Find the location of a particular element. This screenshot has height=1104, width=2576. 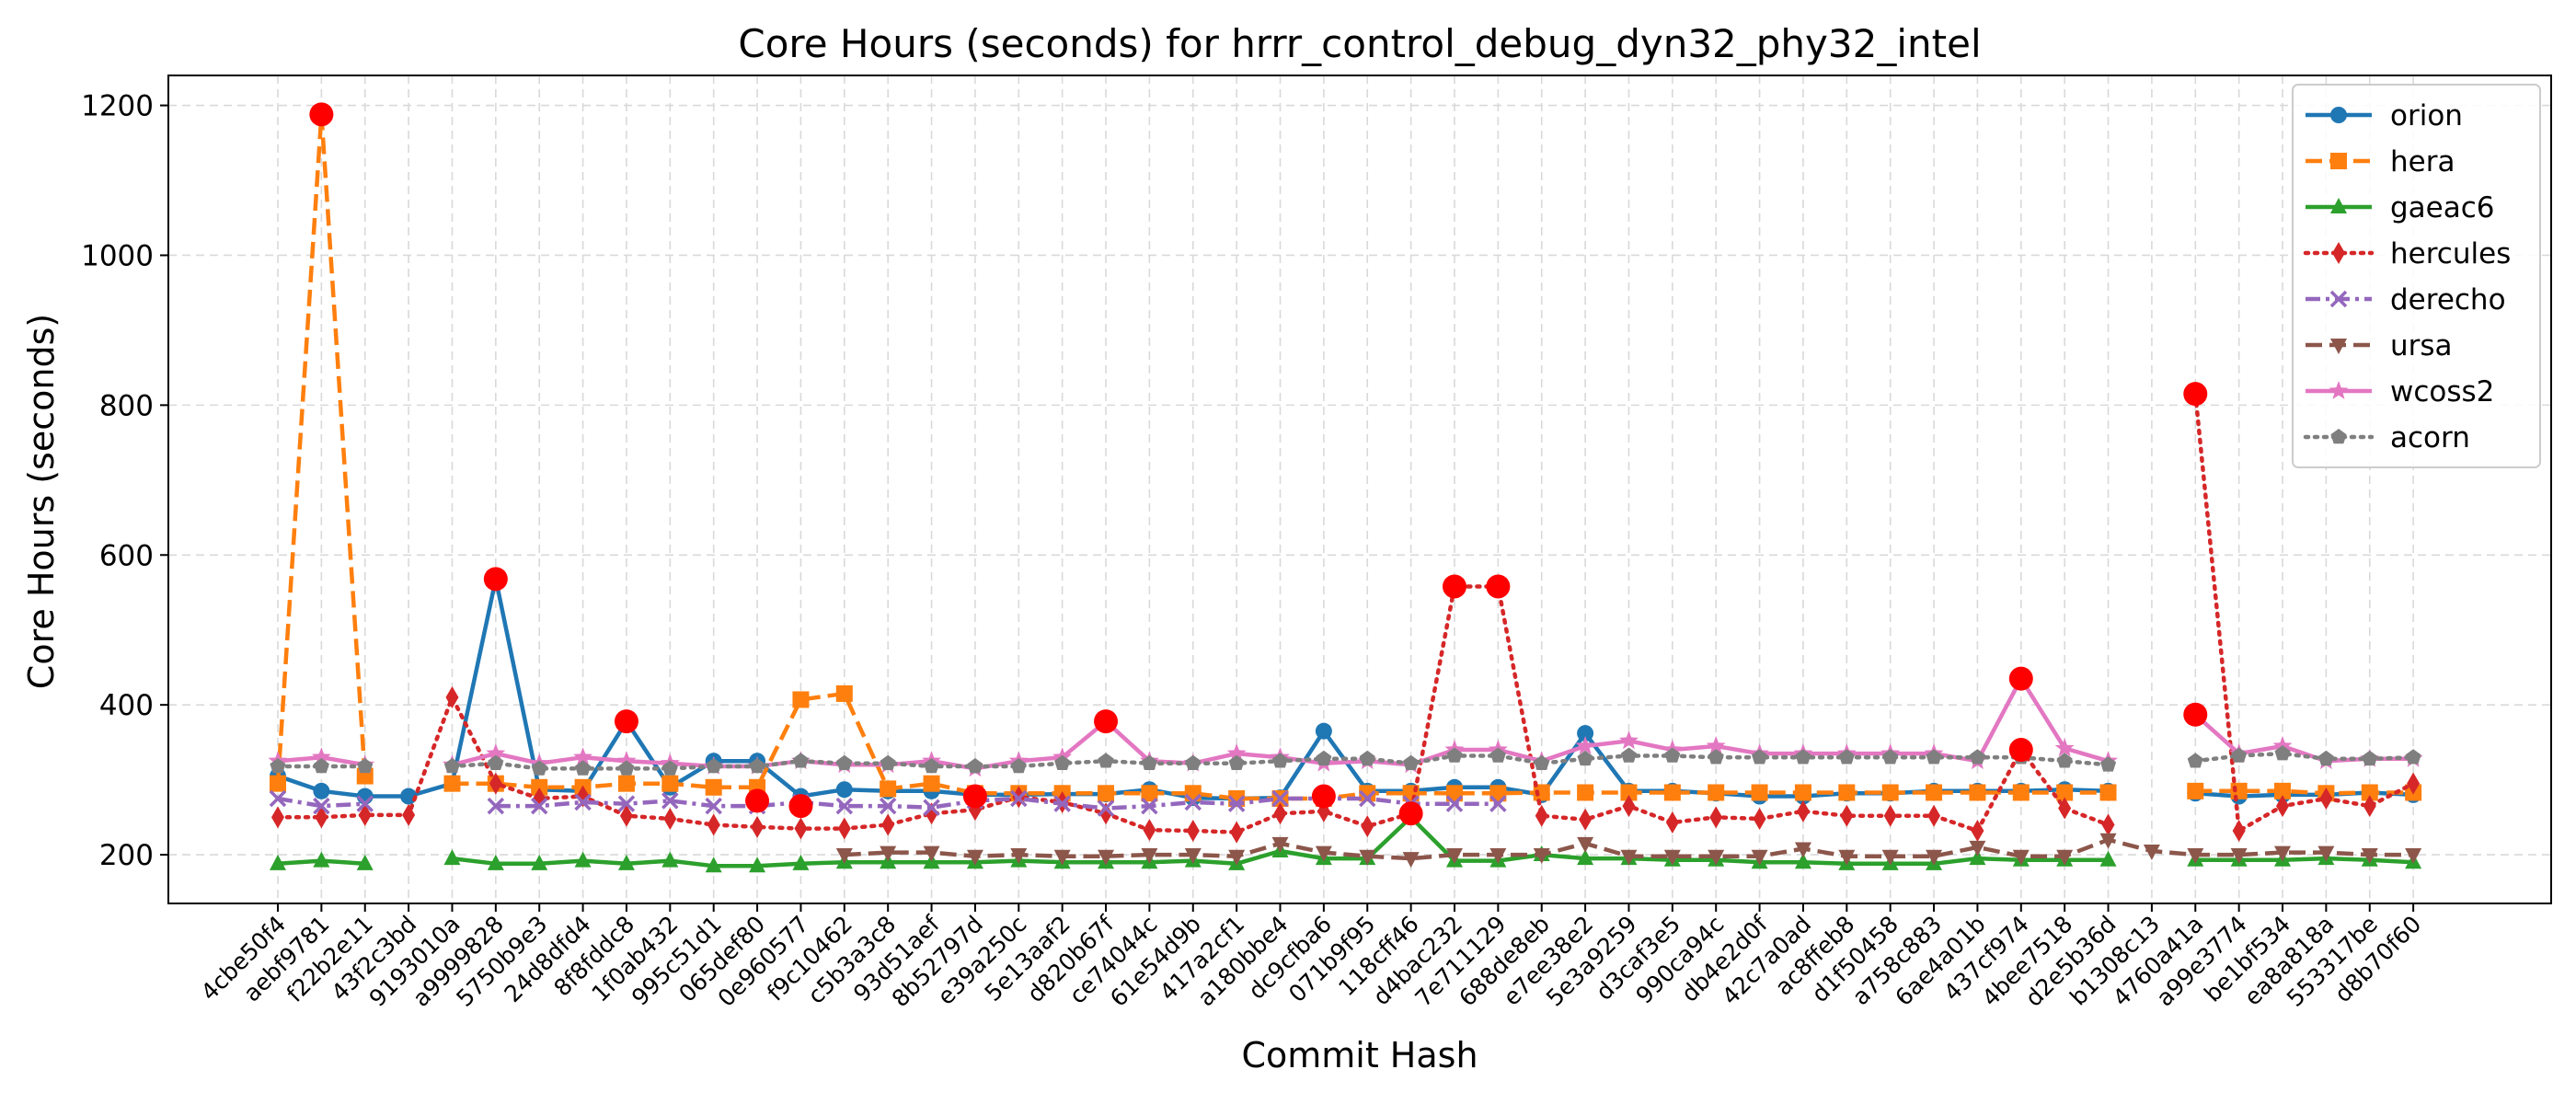

y-tick-label: 200 is located at coordinates (126, 855).